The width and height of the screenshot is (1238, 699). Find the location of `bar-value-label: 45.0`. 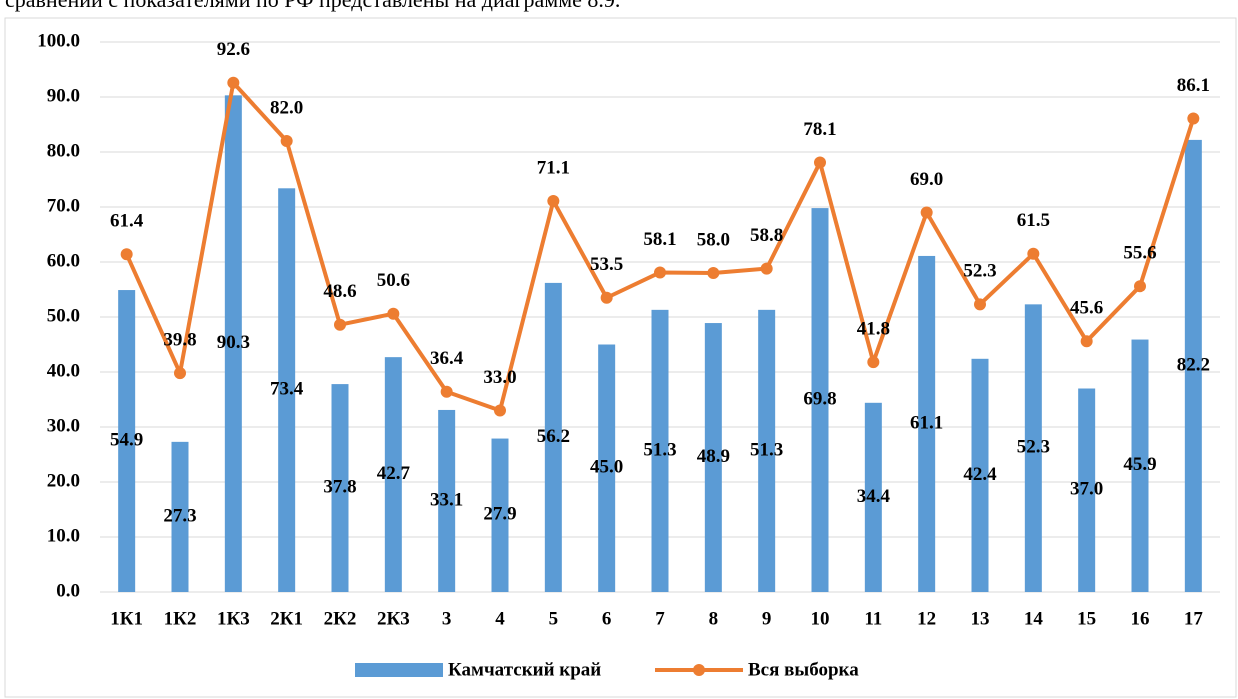

bar-value-label: 45.0 is located at coordinates (606, 467).